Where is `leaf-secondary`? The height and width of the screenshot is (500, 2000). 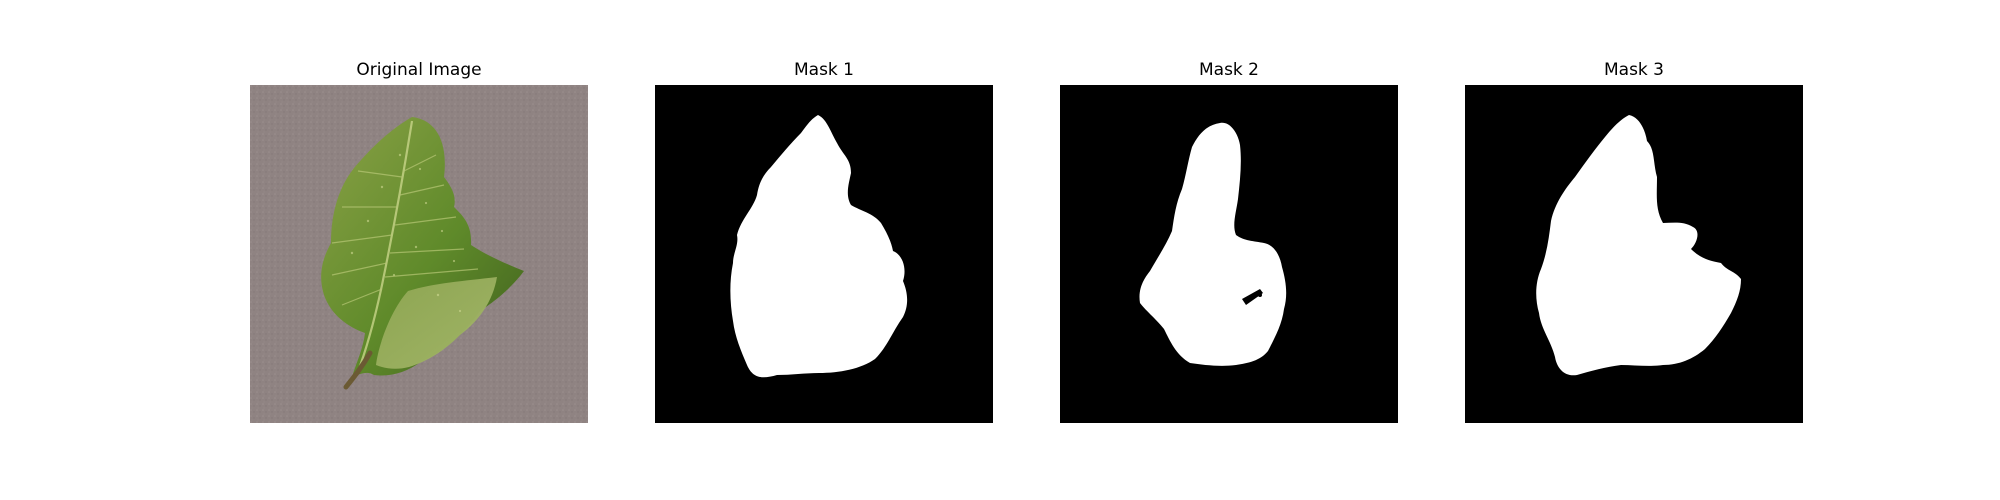
leaf-secondary is located at coordinates (436, 323).